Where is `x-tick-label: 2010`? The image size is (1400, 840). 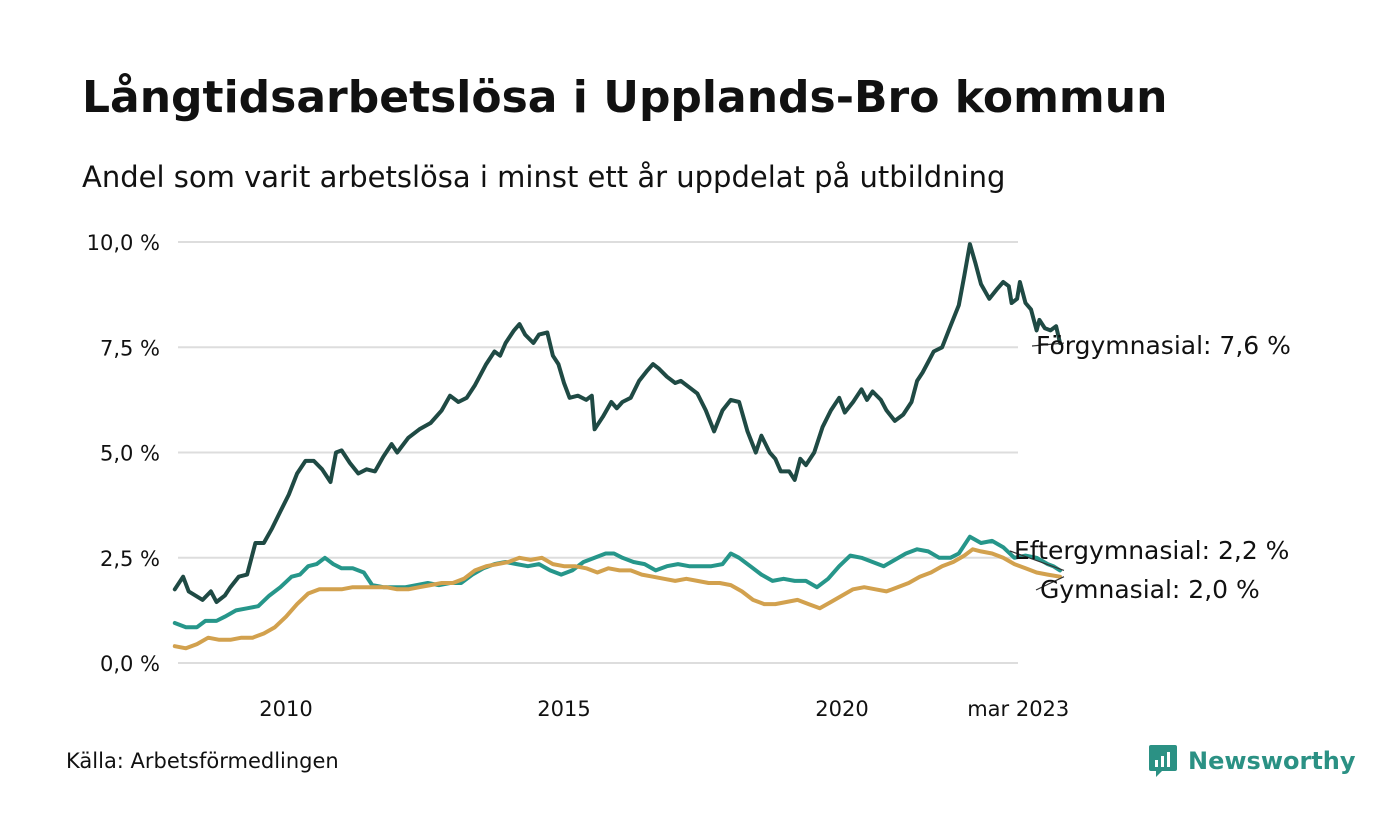 x-tick-label: 2010 is located at coordinates (285, 709).